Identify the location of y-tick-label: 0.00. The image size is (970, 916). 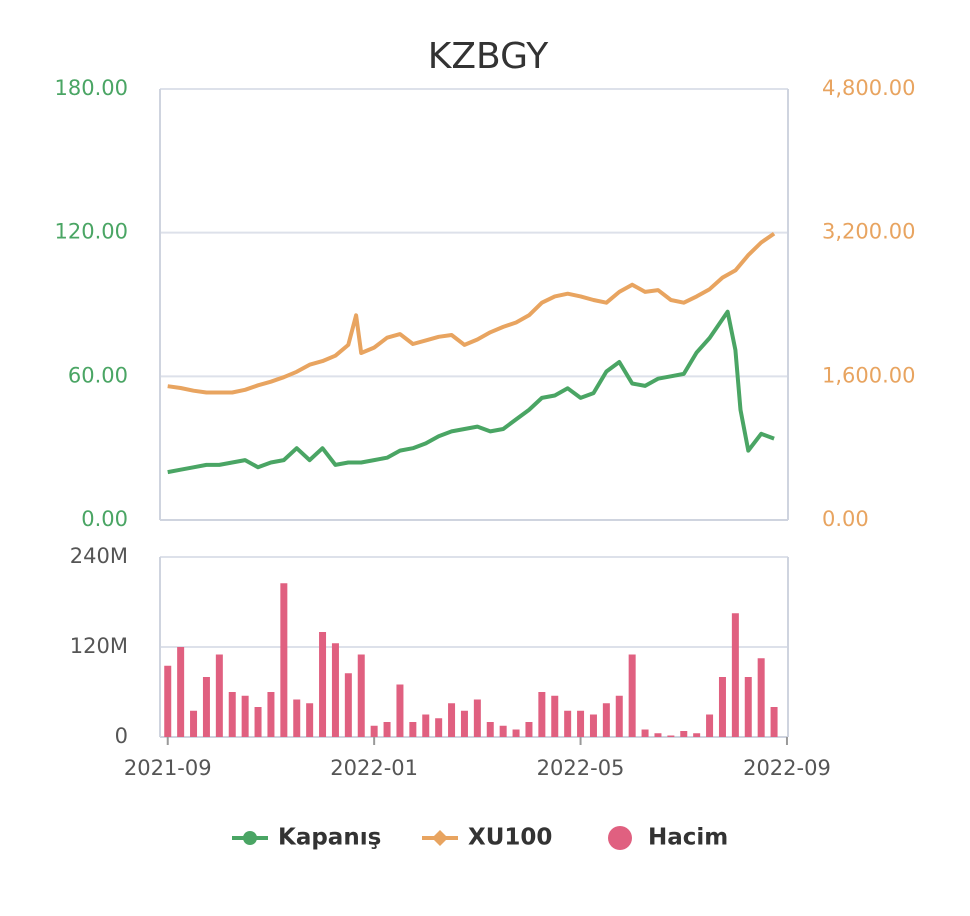
(104, 519).